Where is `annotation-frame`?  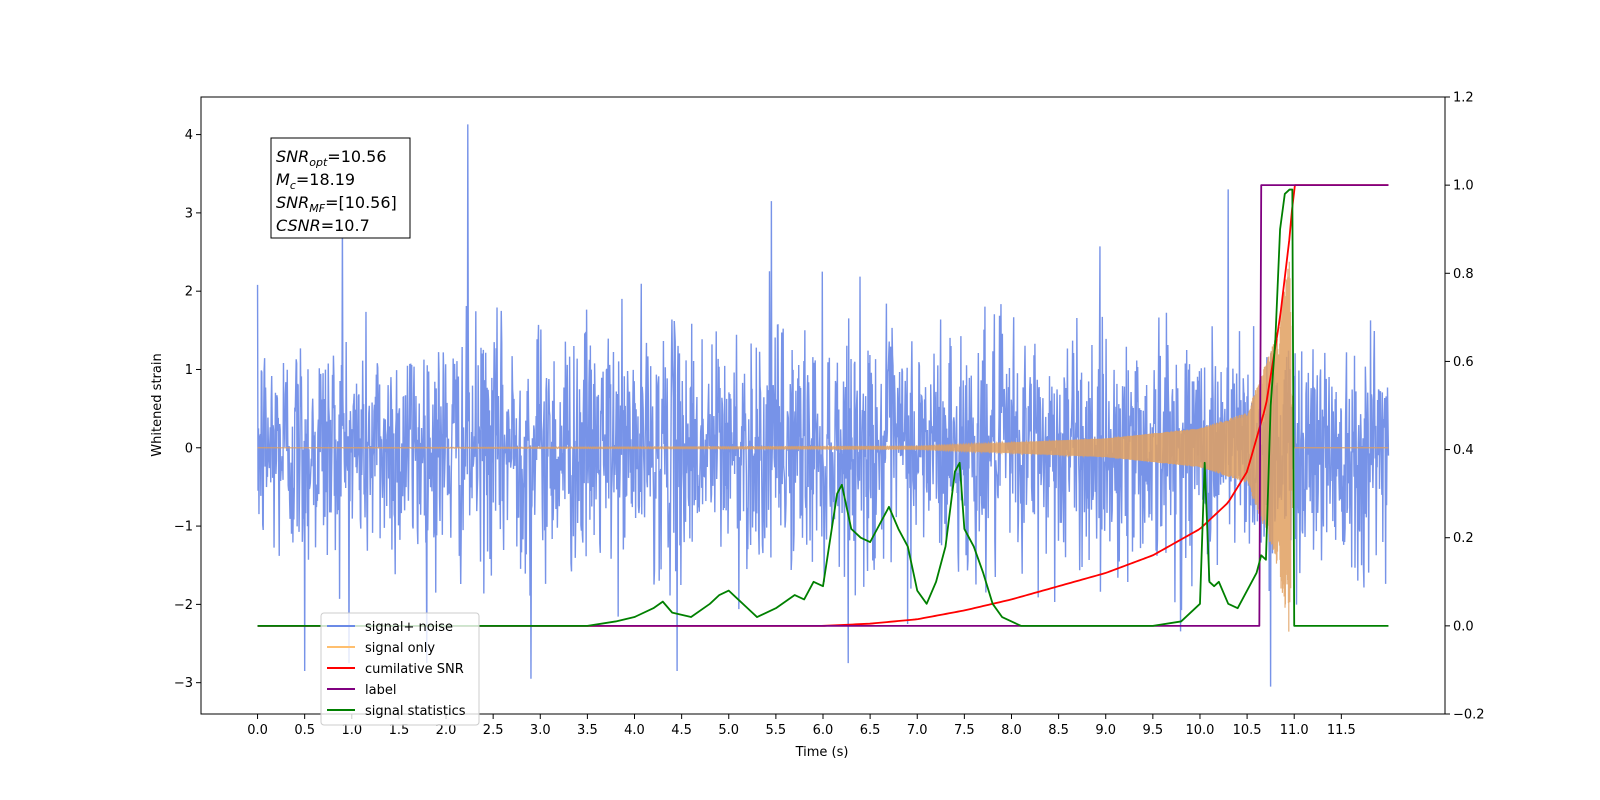 annotation-frame is located at coordinates (340, 188).